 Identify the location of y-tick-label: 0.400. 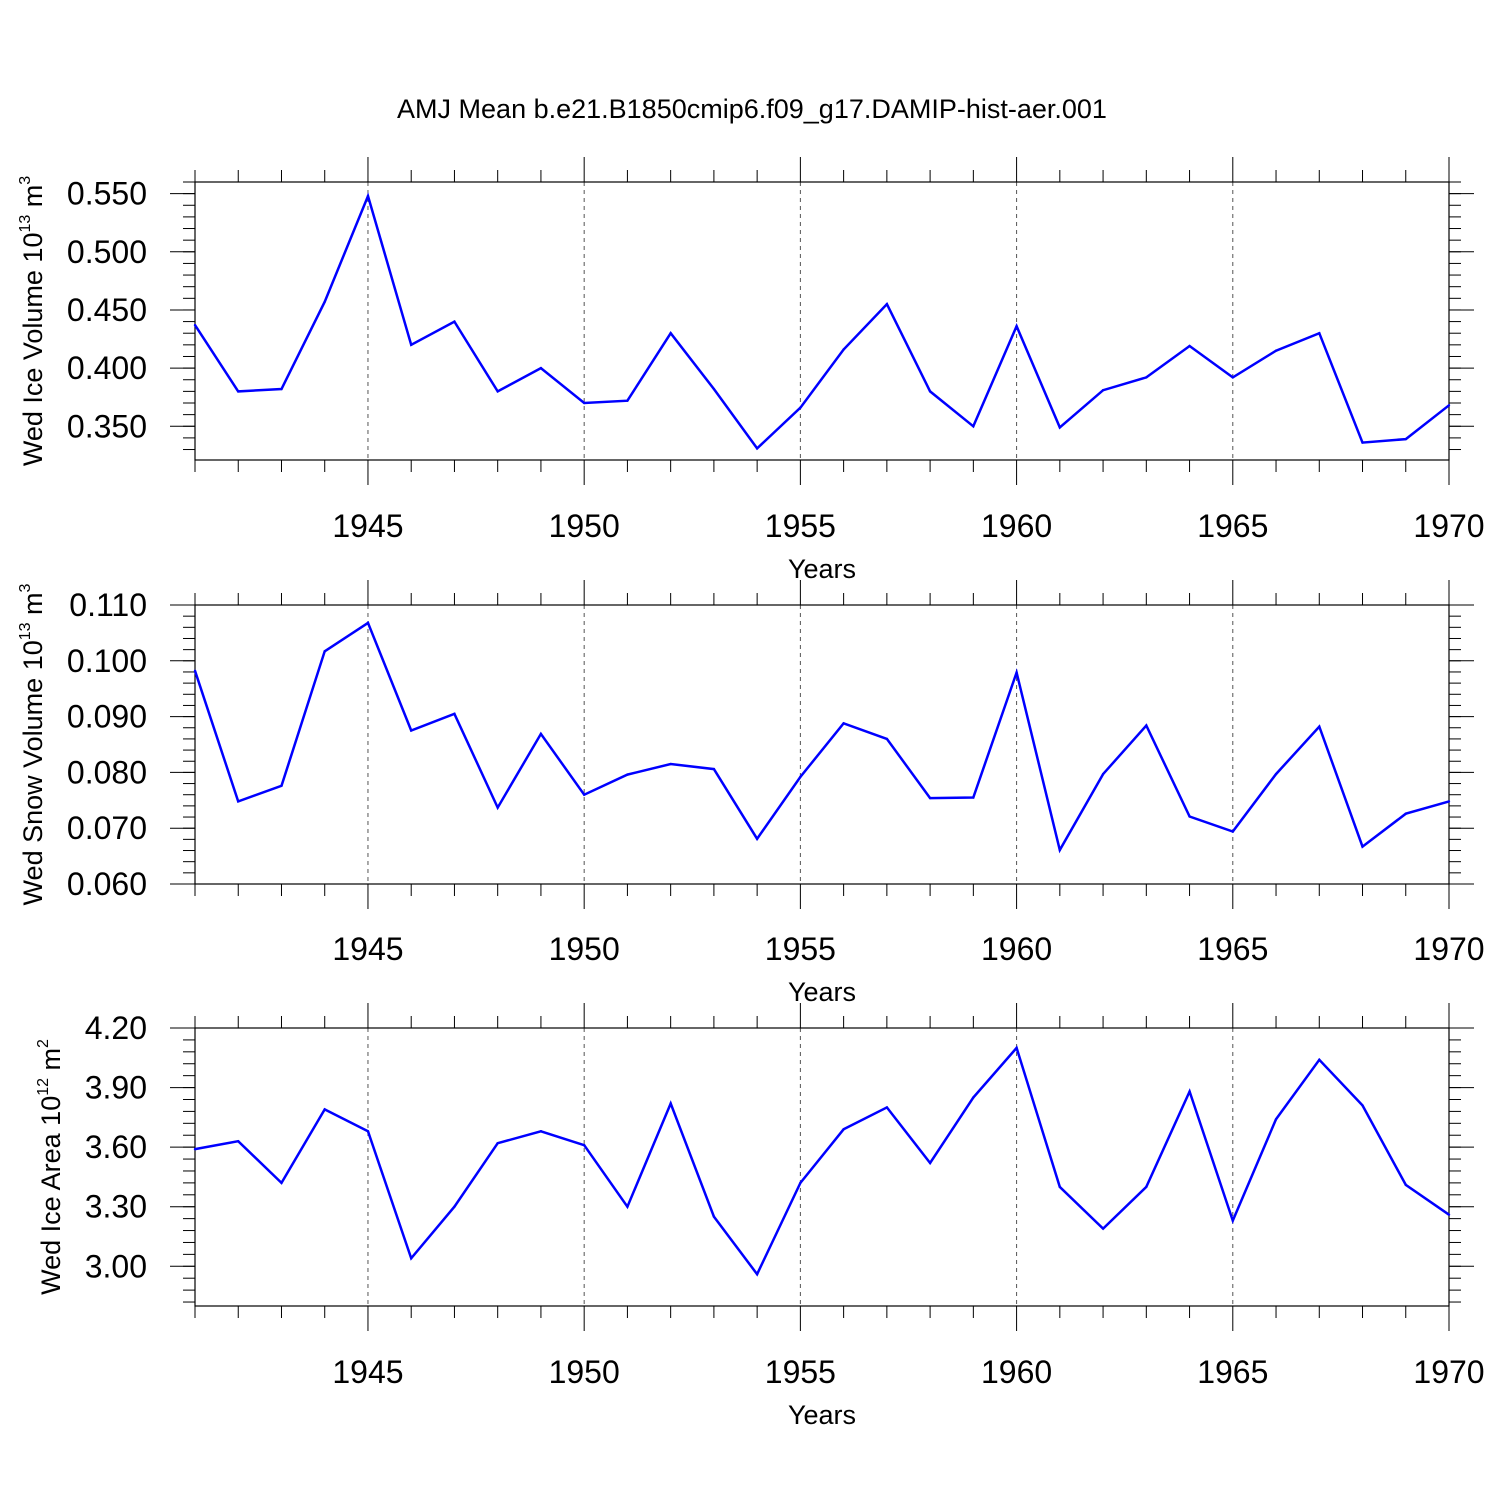
(107, 368).